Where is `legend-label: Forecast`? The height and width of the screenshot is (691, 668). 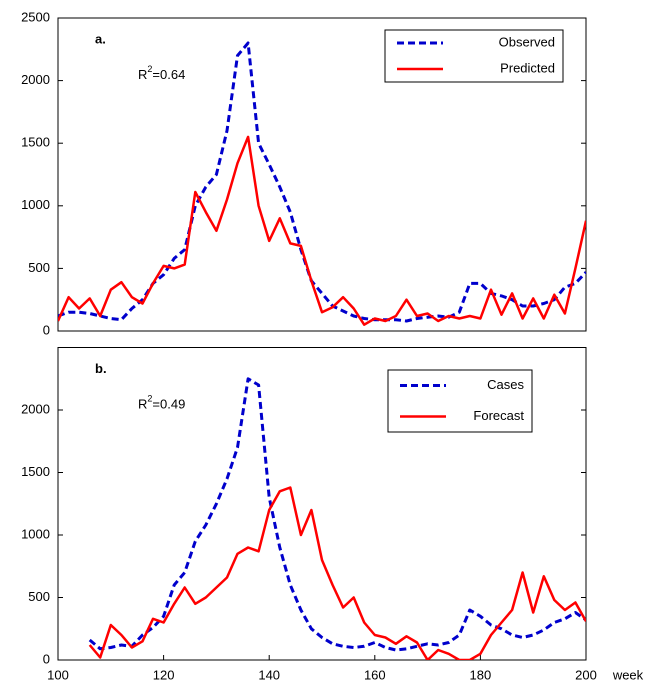
legend-label: Forecast is located at coordinates (498, 415).